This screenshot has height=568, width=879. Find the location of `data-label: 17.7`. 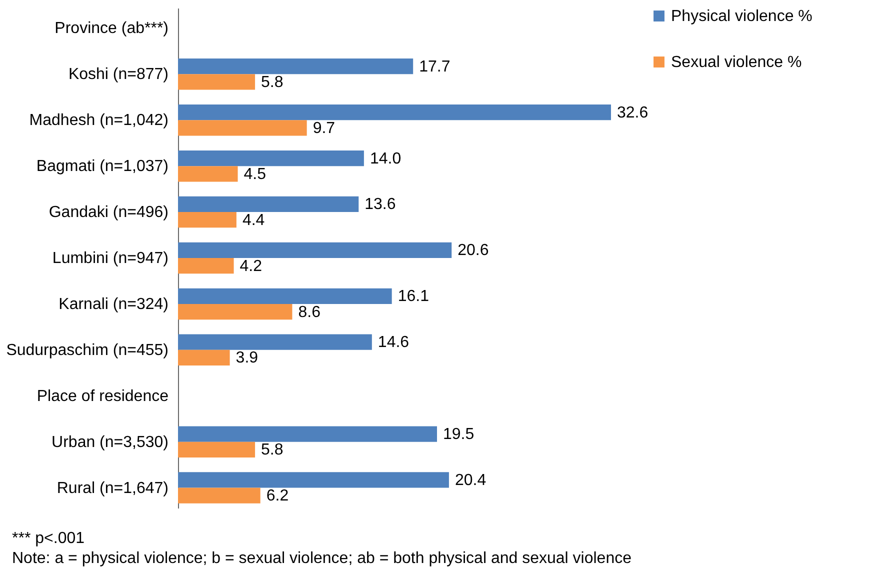

data-label: 17.7 is located at coordinates (434, 67).